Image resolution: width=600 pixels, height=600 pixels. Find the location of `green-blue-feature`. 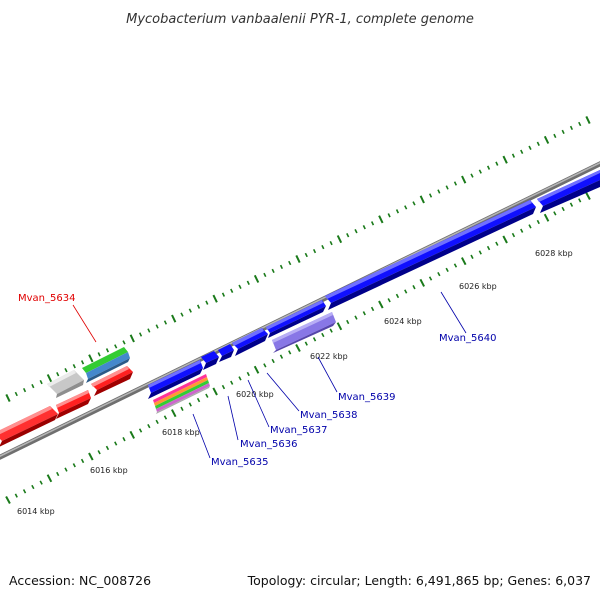

green-blue-feature is located at coordinates (106, 365).